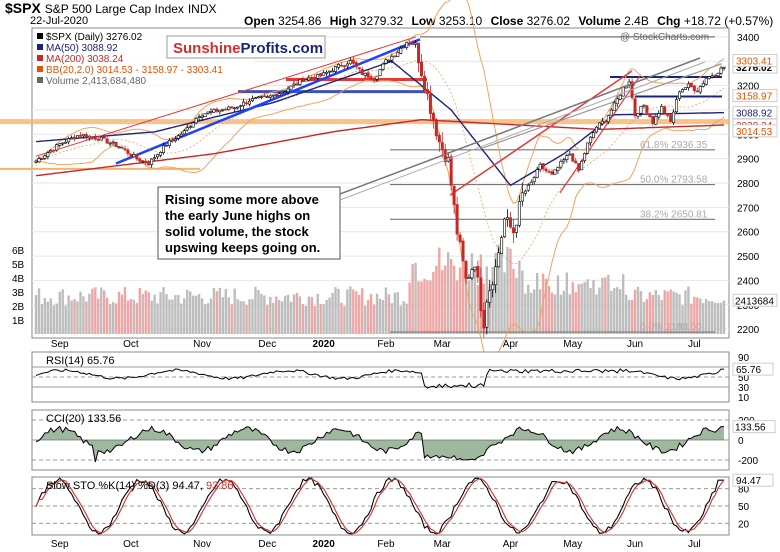 This screenshot has width=780, height=552. Describe the element at coordinates (140, 486) in the screenshot. I see `sto-label: Slow STO %K(14) %D(3) 94.47, 93.86` at that location.